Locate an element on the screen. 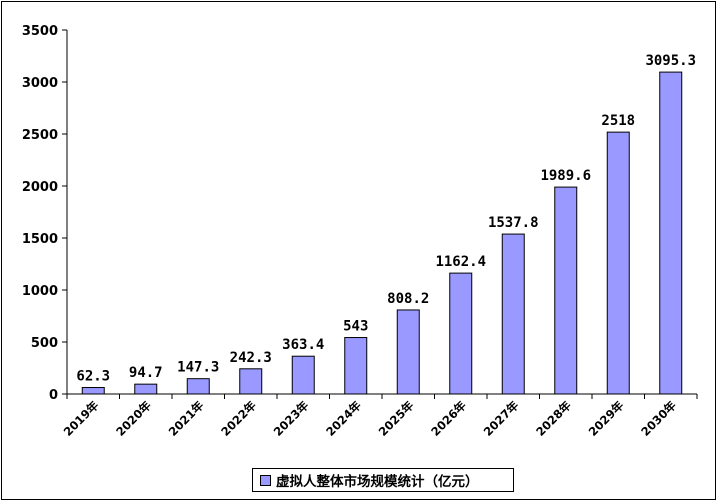  y-tick-label: 3000 is located at coordinates (40, 83).